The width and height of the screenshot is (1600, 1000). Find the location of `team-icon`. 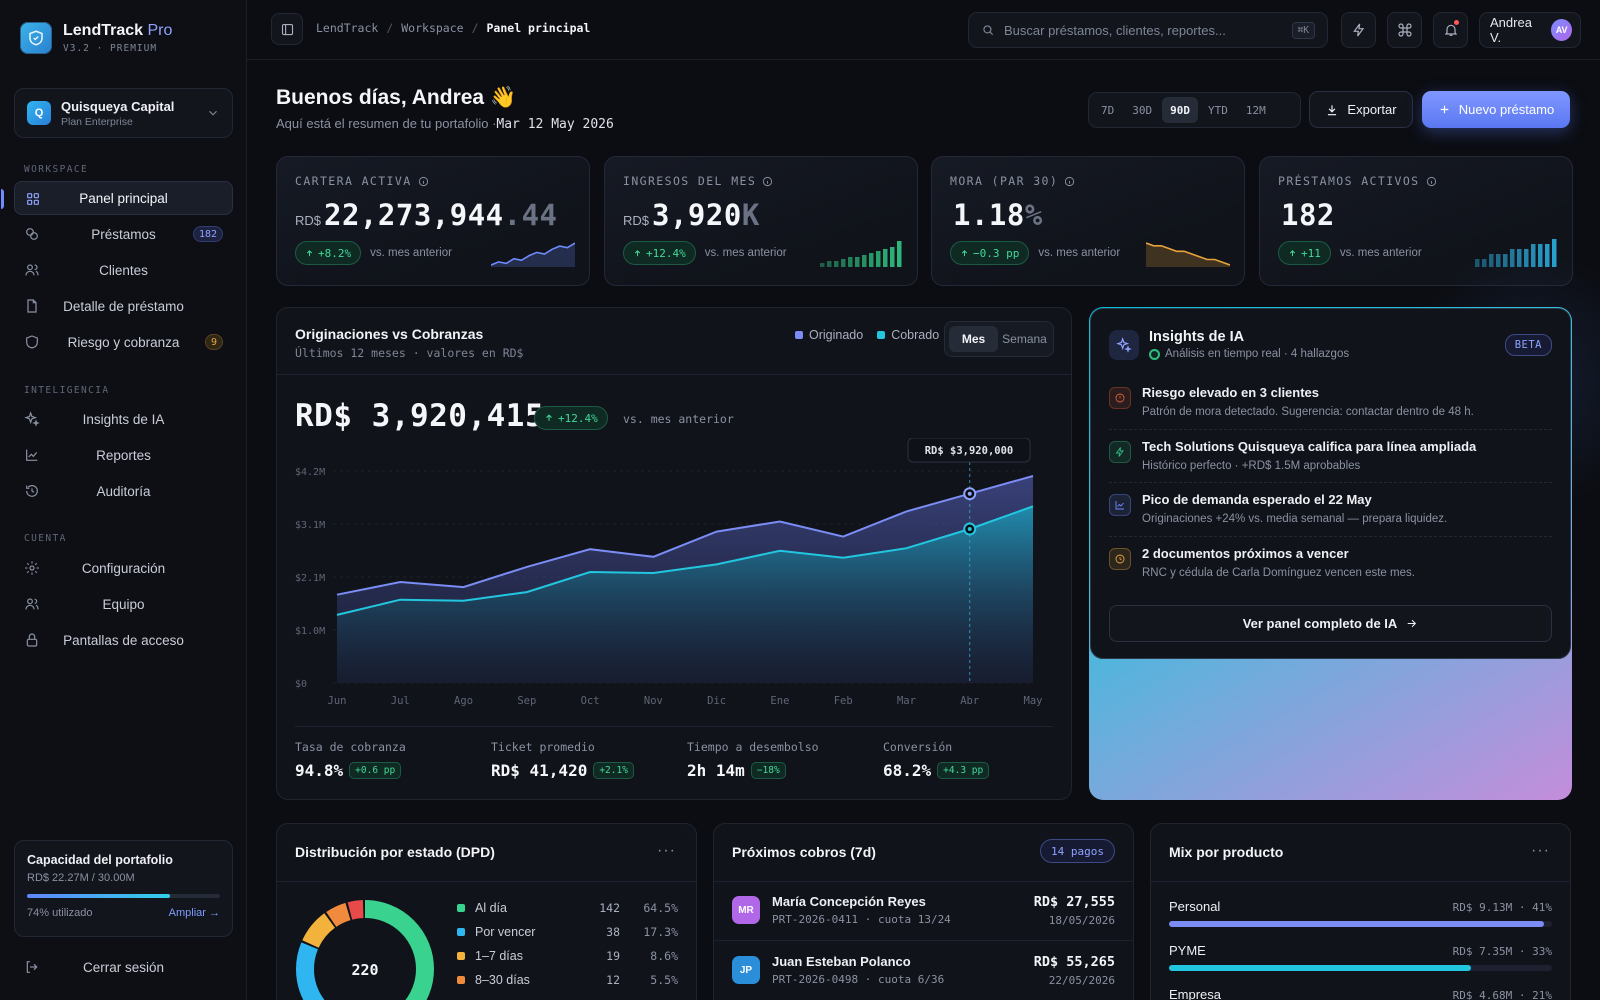

team-icon is located at coordinates (32, 604).